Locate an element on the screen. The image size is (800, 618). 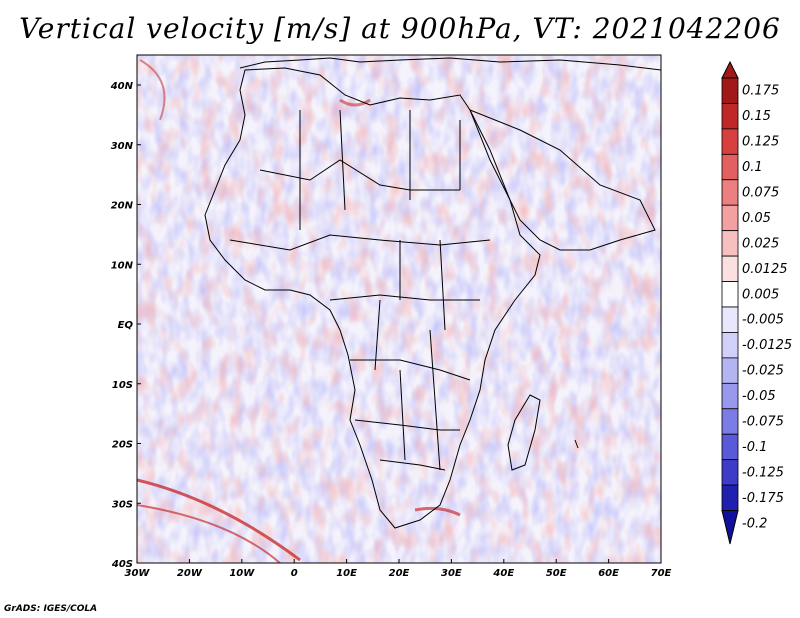
longitude-axis: 30W 20W 10W 0 10E 20E 30E 40E 50E 60E 70E is located at coordinates (398, 569).